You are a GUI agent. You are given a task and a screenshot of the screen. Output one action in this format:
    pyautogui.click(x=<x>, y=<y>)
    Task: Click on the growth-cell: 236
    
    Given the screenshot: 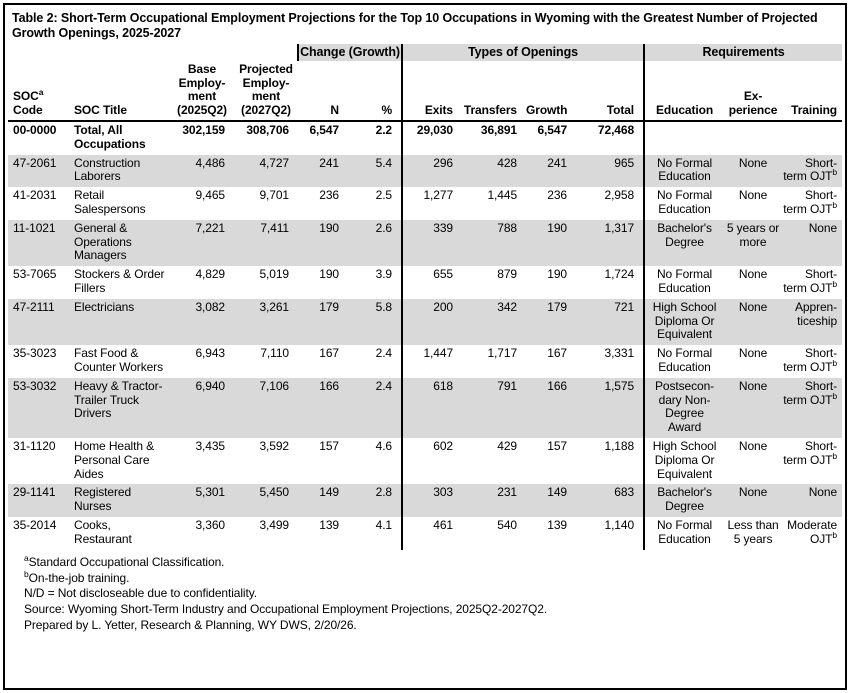 What is the action you would take?
    pyautogui.click(x=557, y=195)
    